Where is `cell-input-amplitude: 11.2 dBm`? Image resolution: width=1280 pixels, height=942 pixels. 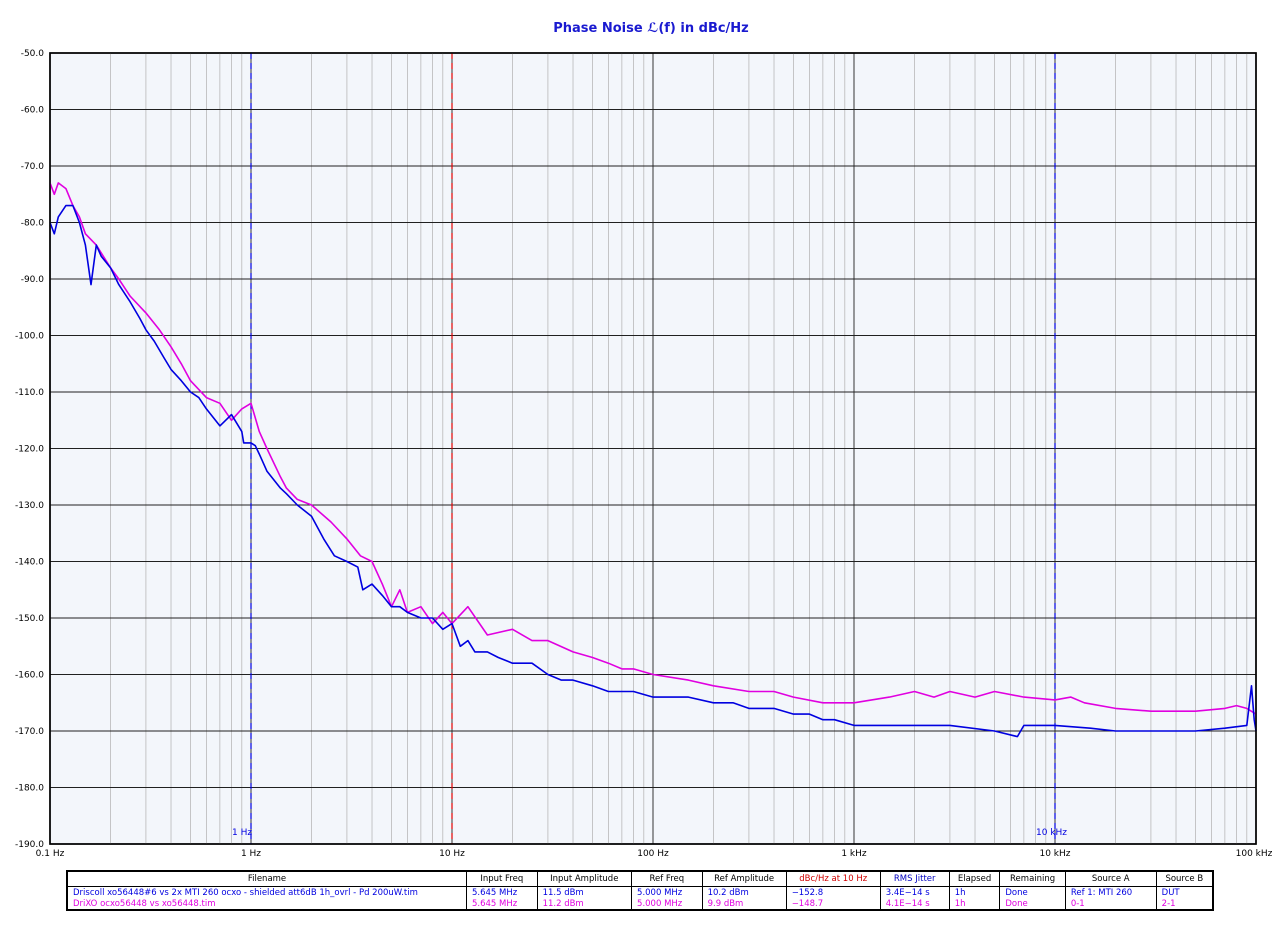
cell-input-amplitude: 11.2 dBm is located at coordinates (584, 904).